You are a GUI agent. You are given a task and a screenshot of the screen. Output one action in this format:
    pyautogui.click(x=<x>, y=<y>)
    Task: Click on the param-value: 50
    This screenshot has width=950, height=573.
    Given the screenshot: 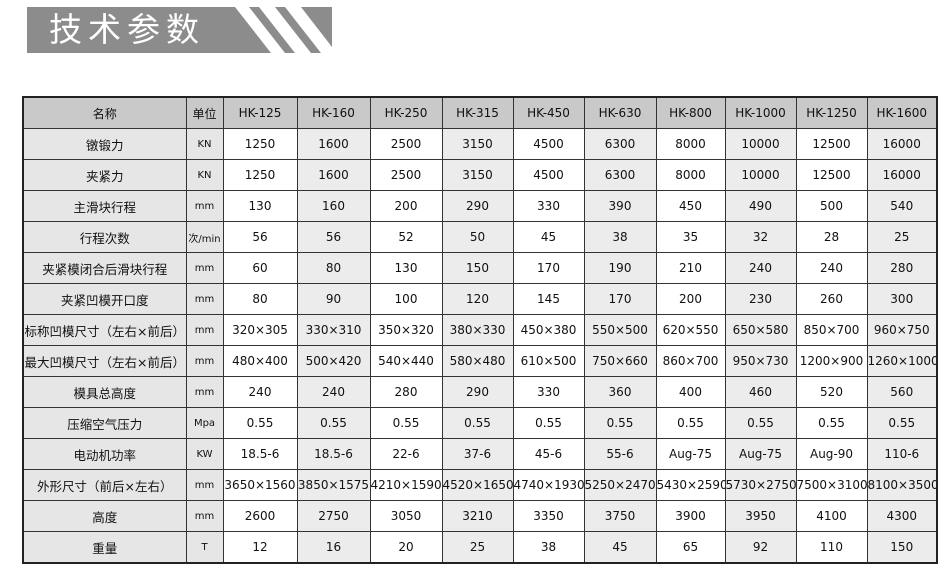 What is the action you would take?
    pyautogui.click(x=477, y=237)
    